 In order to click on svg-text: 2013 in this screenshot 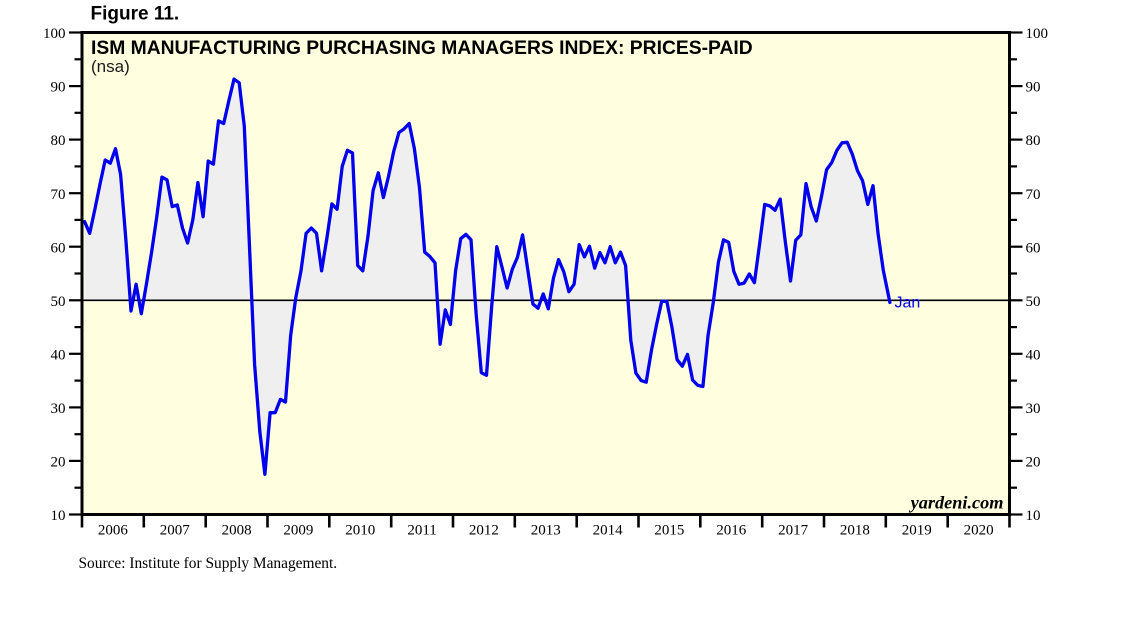, I will do `click(546, 531)`.